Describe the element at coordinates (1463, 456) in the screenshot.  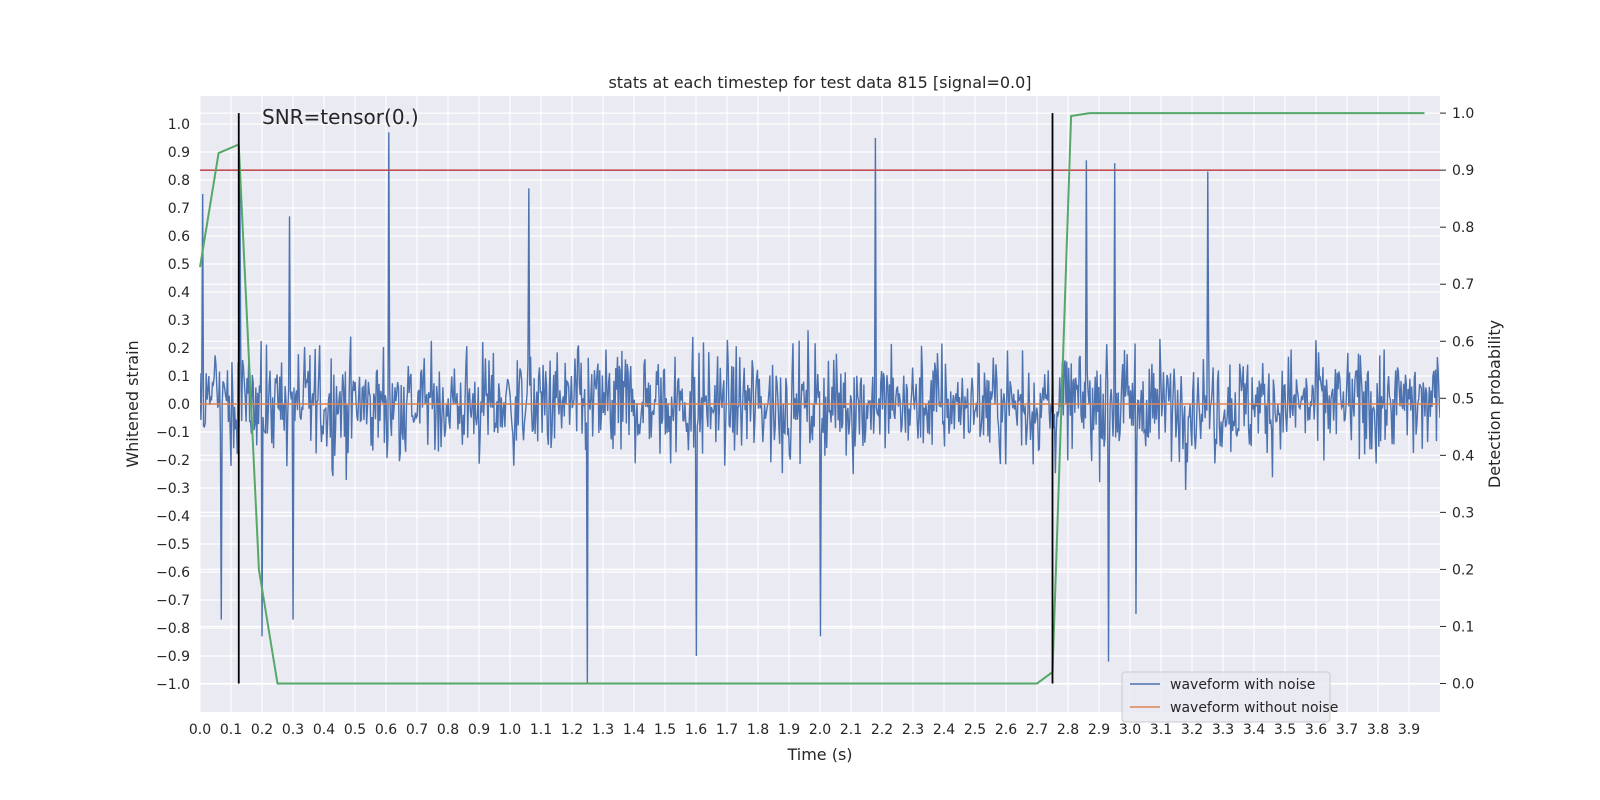
I see `y2-tick-label: 0.4` at that location.